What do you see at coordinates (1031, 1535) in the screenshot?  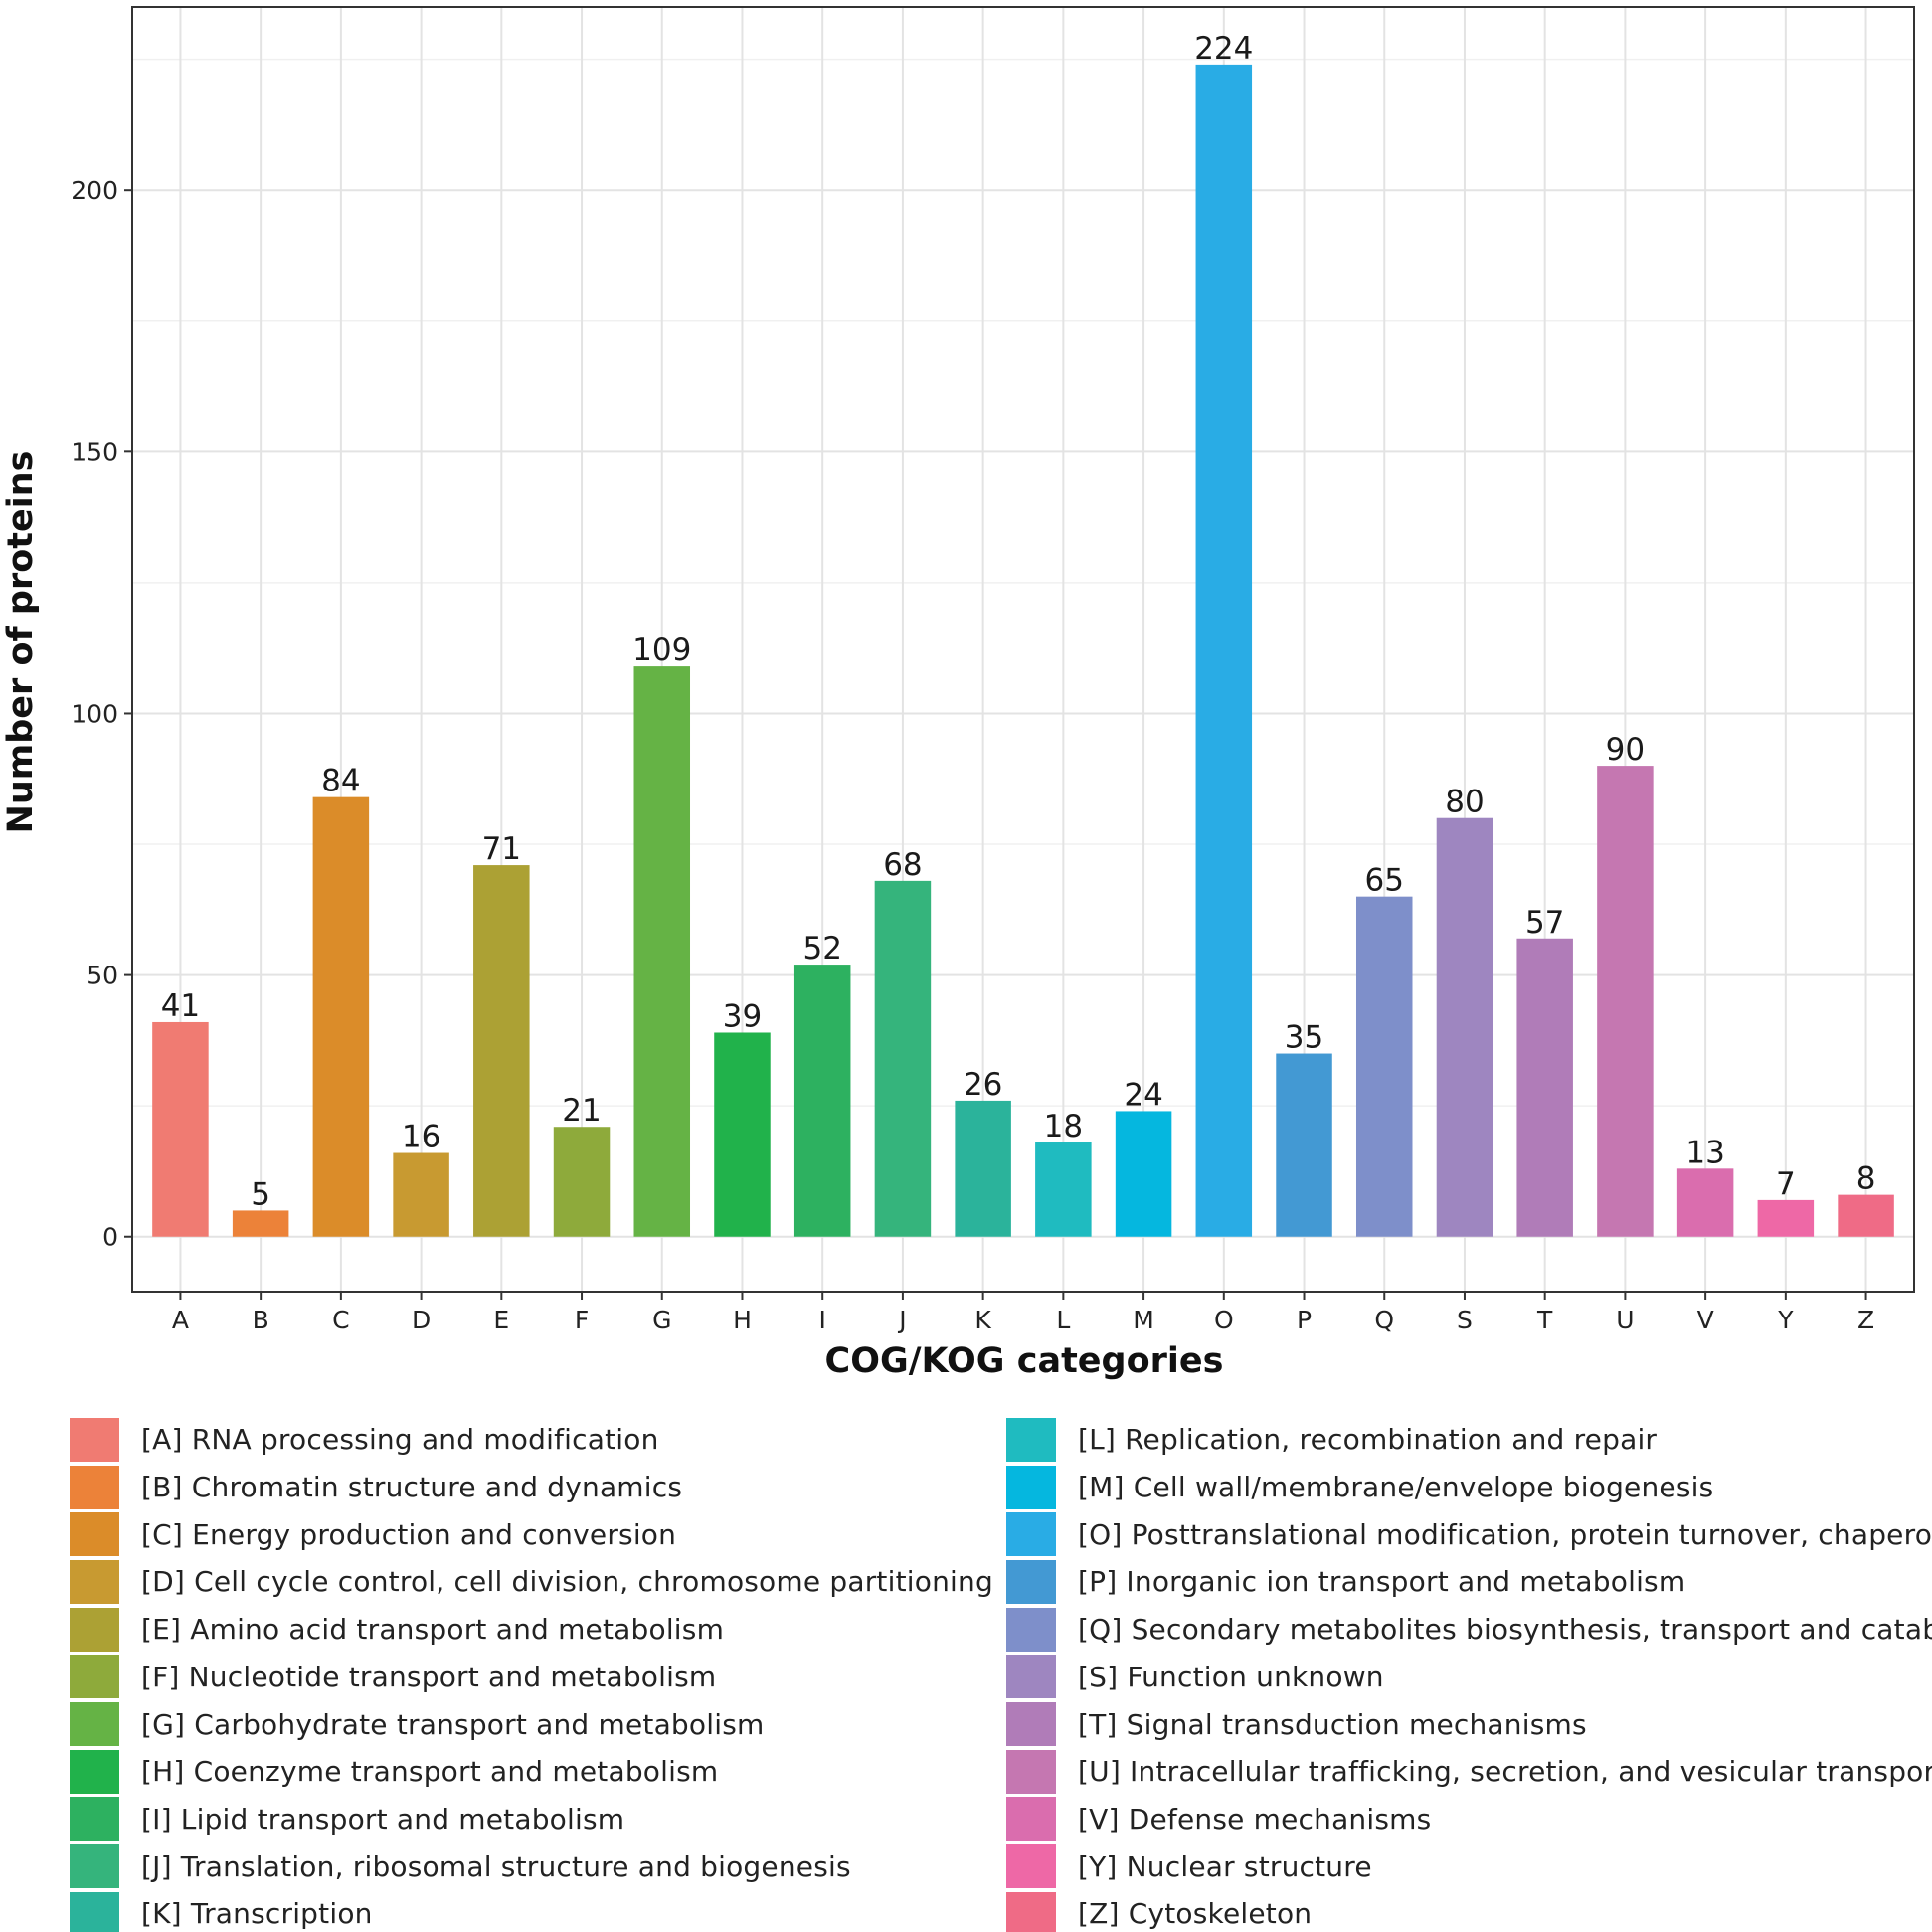 I see `legend-swatch-O` at bounding box center [1031, 1535].